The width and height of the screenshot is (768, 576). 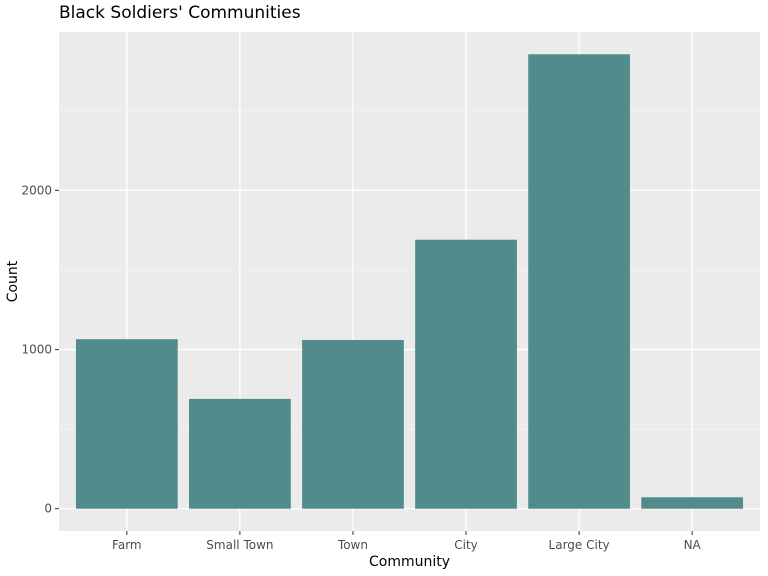 What do you see at coordinates (579, 545) in the screenshot?
I see `x-tick-label: Large City` at bounding box center [579, 545].